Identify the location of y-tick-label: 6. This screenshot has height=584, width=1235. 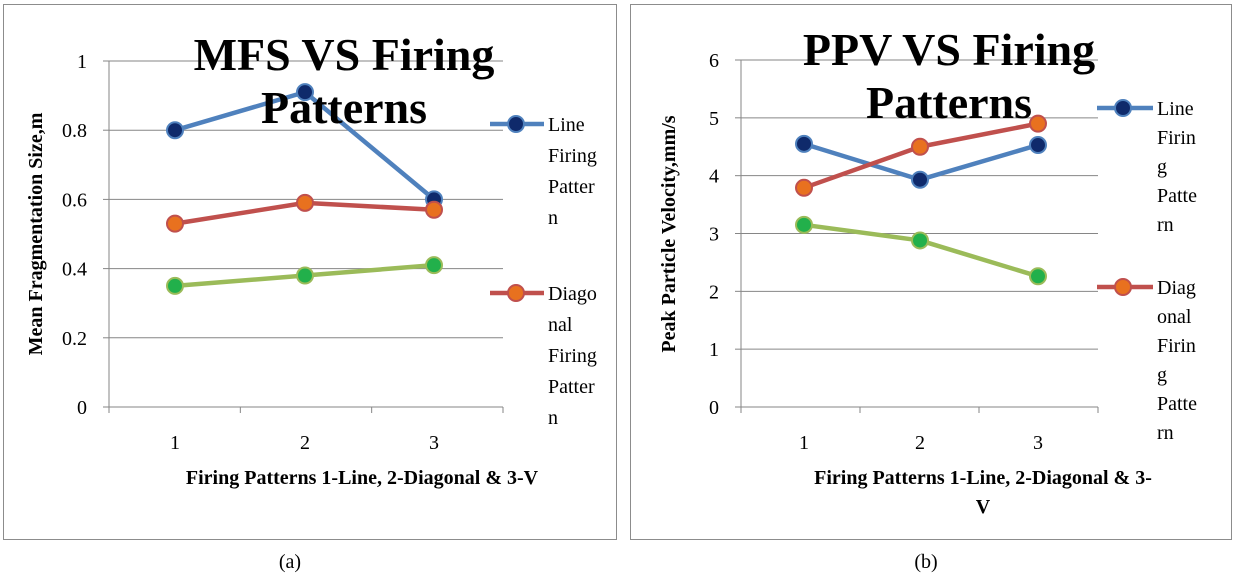
(714, 61).